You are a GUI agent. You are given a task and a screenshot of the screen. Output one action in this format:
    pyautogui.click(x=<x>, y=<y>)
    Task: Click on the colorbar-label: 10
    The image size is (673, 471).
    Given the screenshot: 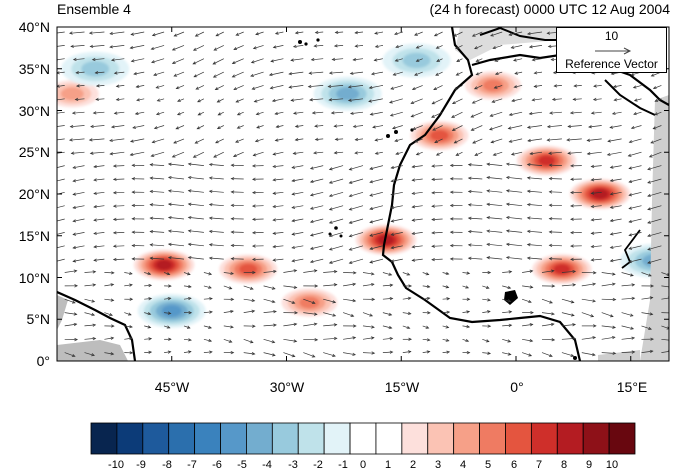 What is the action you would take?
    pyautogui.click(x=612, y=465)
    